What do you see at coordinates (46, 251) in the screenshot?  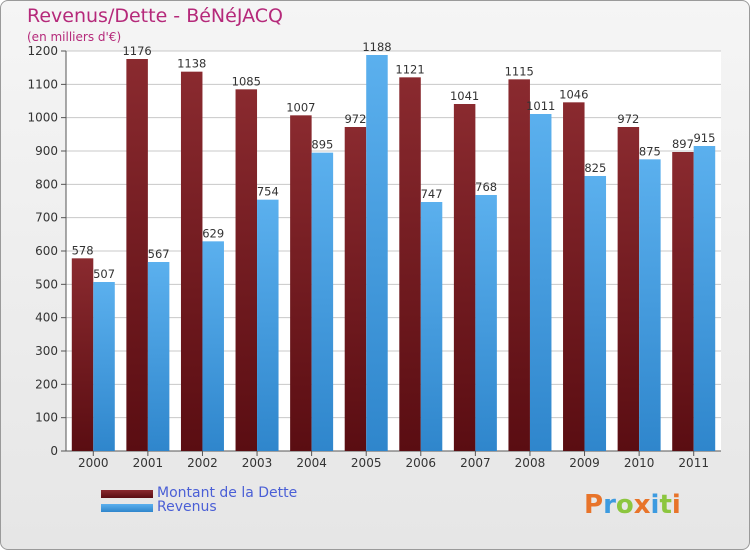 I see `y-tick-label: 600` at bounding box center [46, 251].